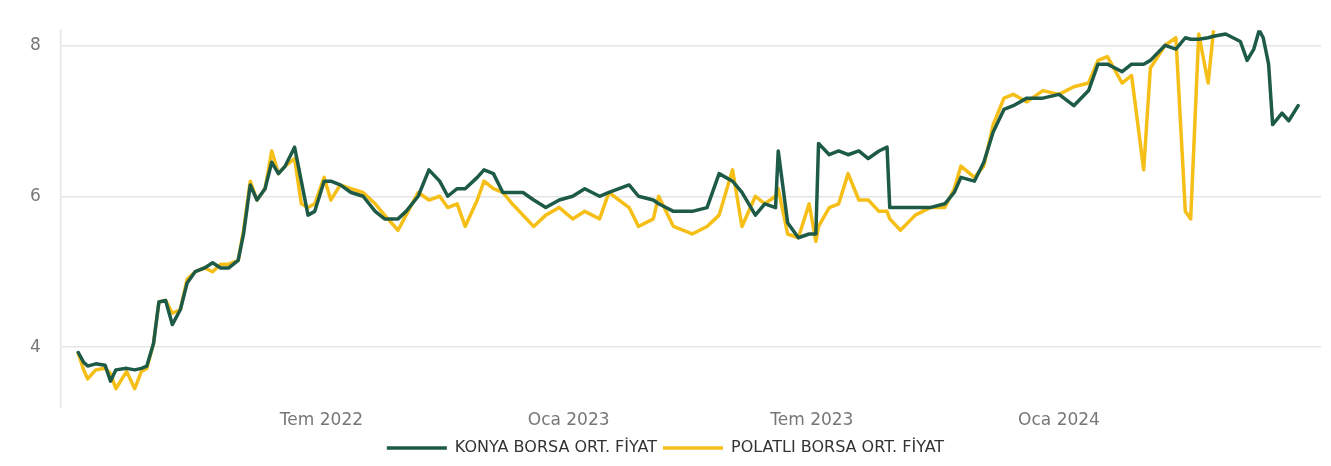 The image size is (1331, 466). What do you see at coordinates (838, 447) in the screenshot?
I see `legend-label: POLATLI BORSA ORT. FİYAT` at bounding box center [838, 447].